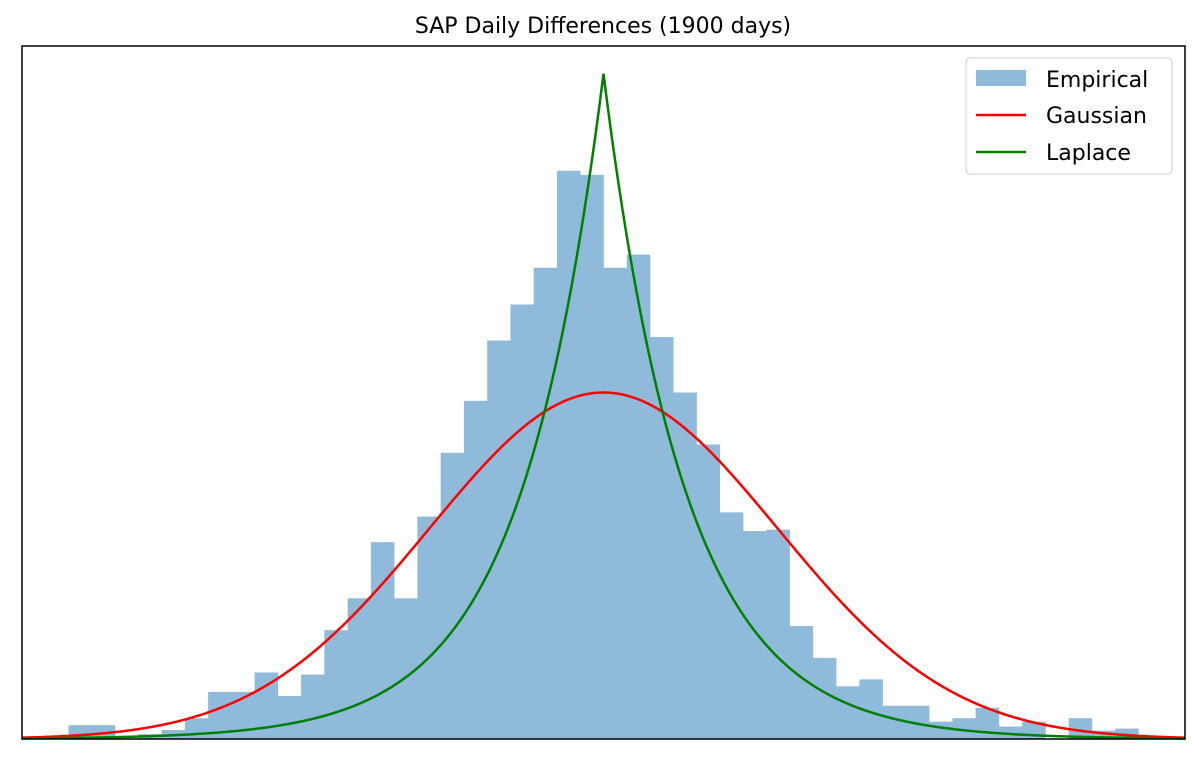  Describe the element at coordinates (1097, 80) in the screenshot. I see `legend-label-empirical: Empirical` at that location.